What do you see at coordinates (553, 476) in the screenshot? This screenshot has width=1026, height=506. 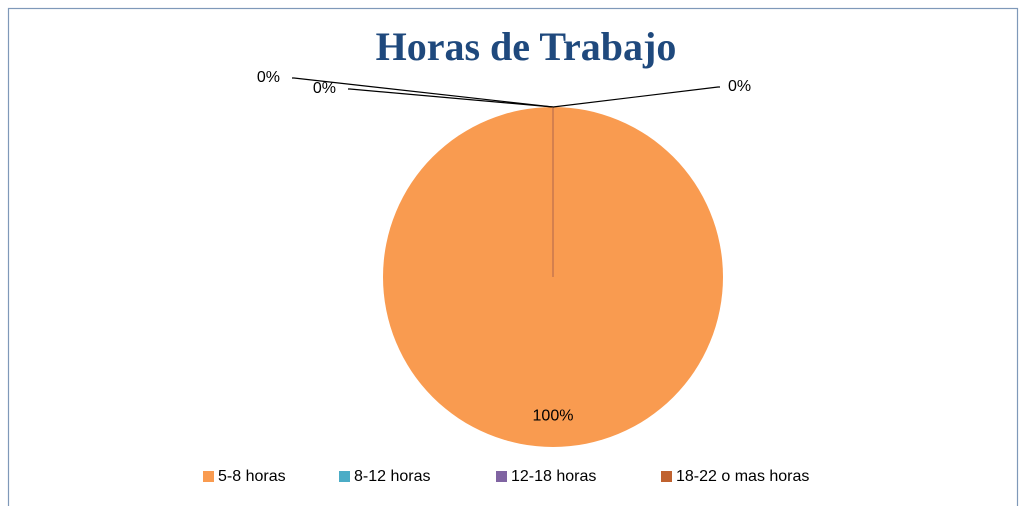 I see `legend-label: 12-18 horas` at bounding box center [553, 476].